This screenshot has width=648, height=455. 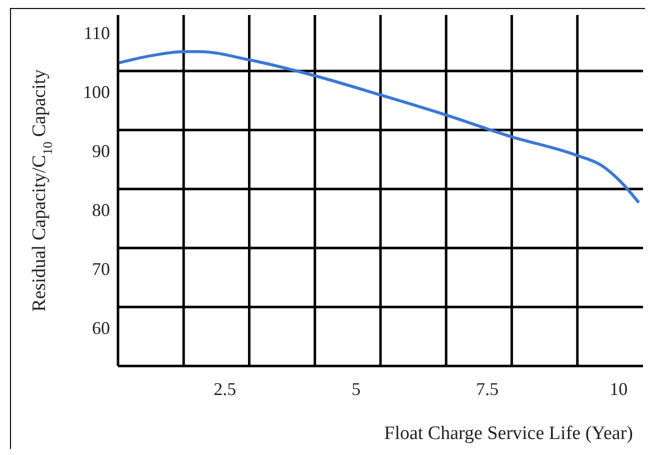 I want to click on y-tick-label: 60, so click(x=101, y=328).